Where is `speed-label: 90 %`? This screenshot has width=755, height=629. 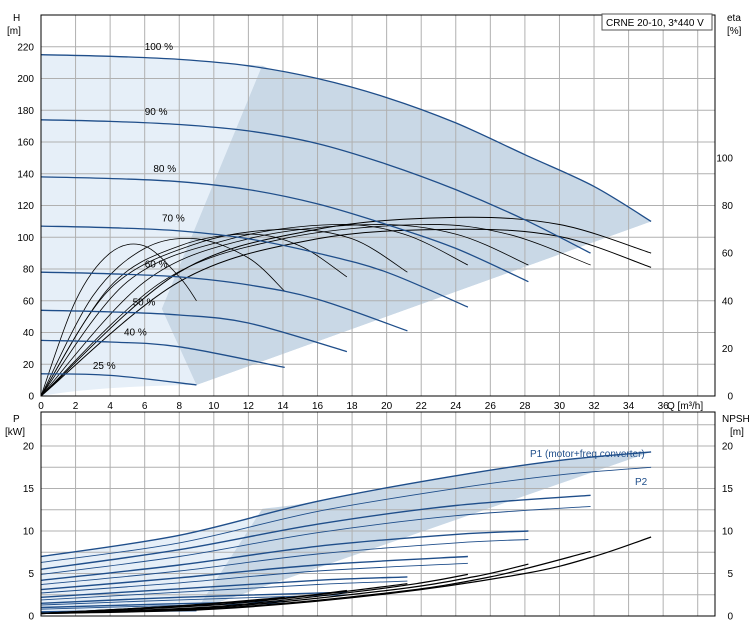
speed-label: 90 % is located at coordinates (156, 112).